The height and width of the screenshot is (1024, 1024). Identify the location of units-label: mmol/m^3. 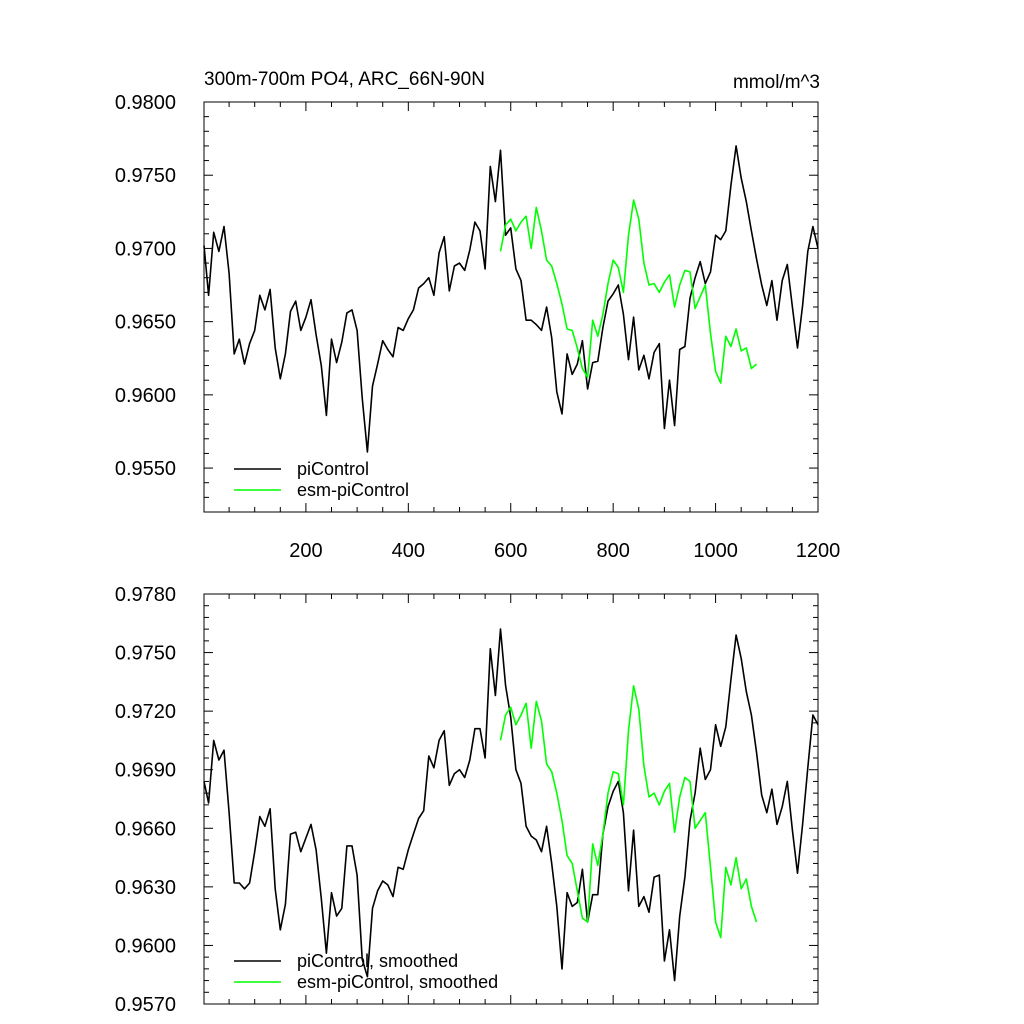
(776, 82).